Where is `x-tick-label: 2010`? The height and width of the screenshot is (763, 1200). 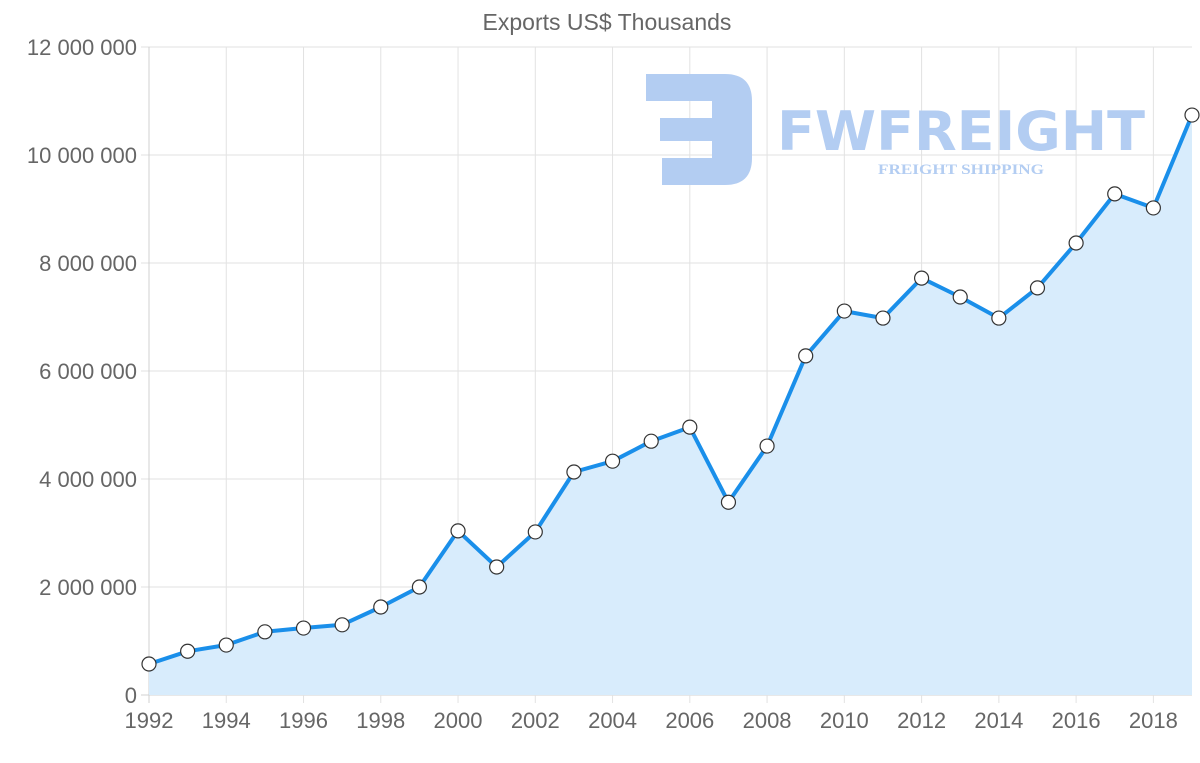
x-tick-label: 2010 is located at coordinates (844, 720).